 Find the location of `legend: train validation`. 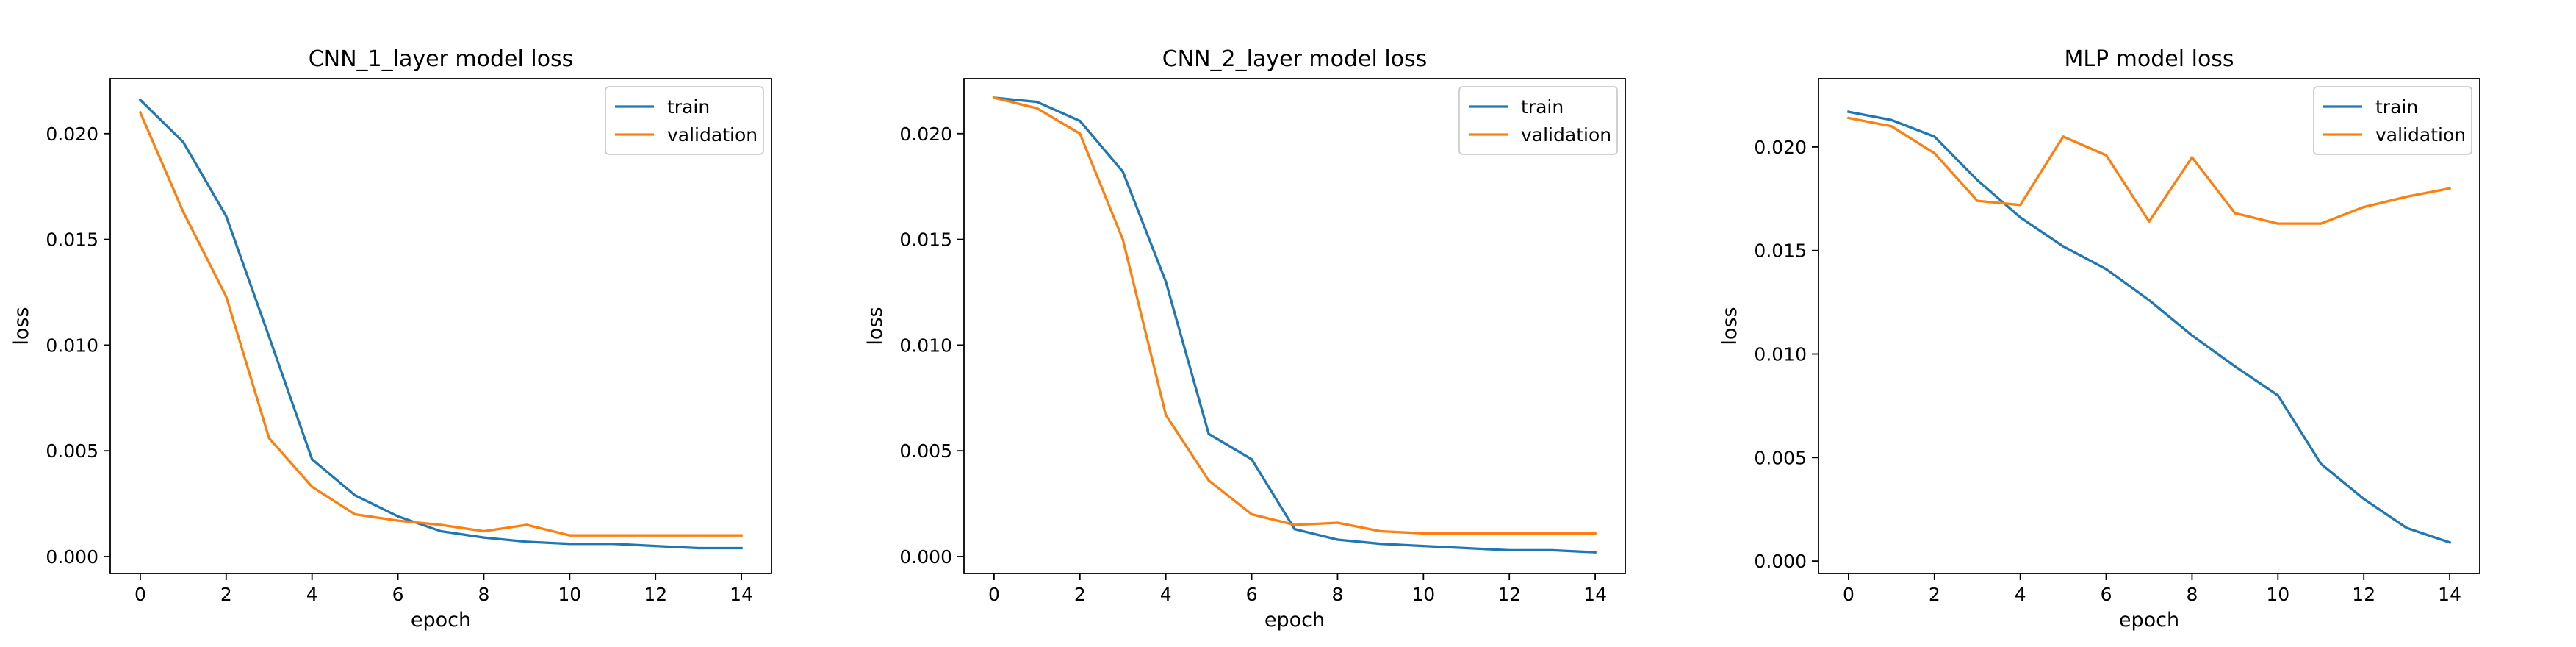

legend: train validation is located at coordinates (2392, 120).